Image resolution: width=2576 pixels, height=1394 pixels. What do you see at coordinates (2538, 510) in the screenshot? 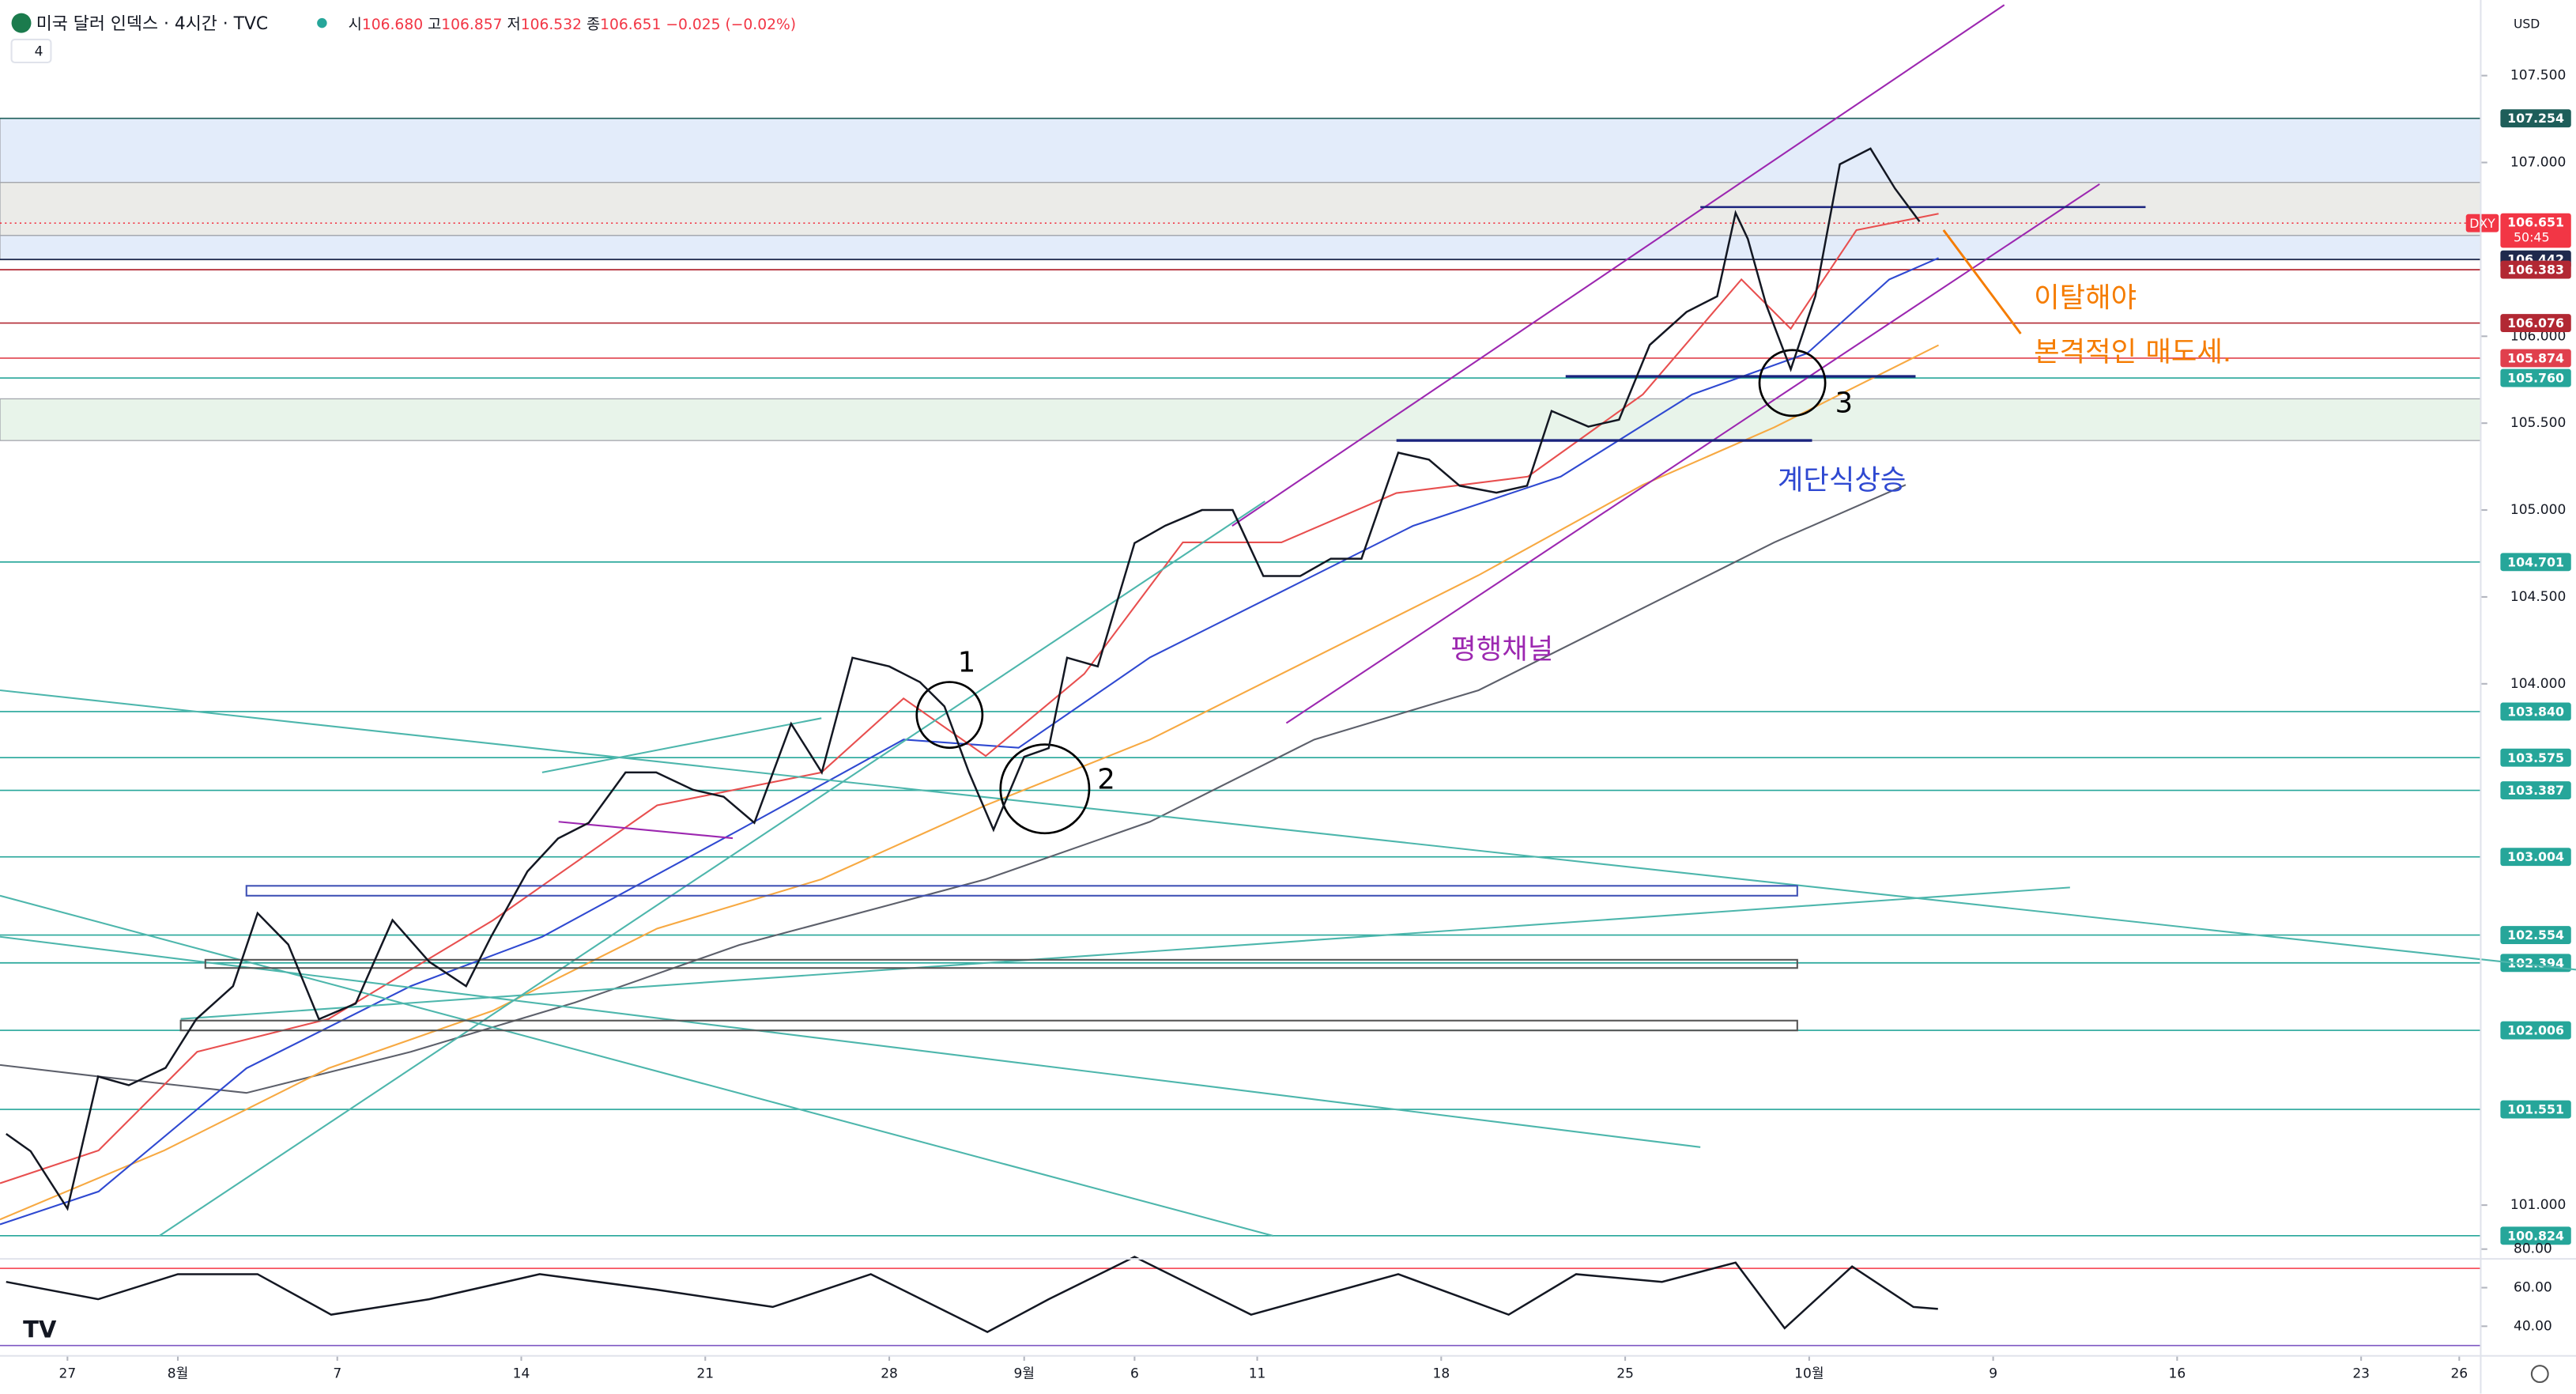
I see `y-tick-label: 105.000` at bounding box center [2538, 510].